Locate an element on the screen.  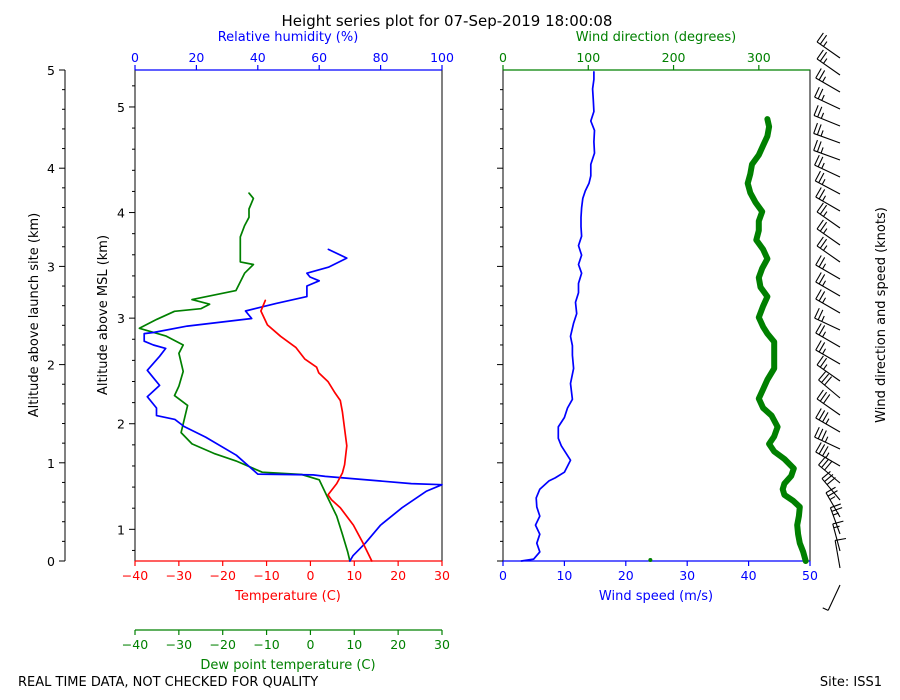
series-wind-speed is located at coordinates (558, 316).